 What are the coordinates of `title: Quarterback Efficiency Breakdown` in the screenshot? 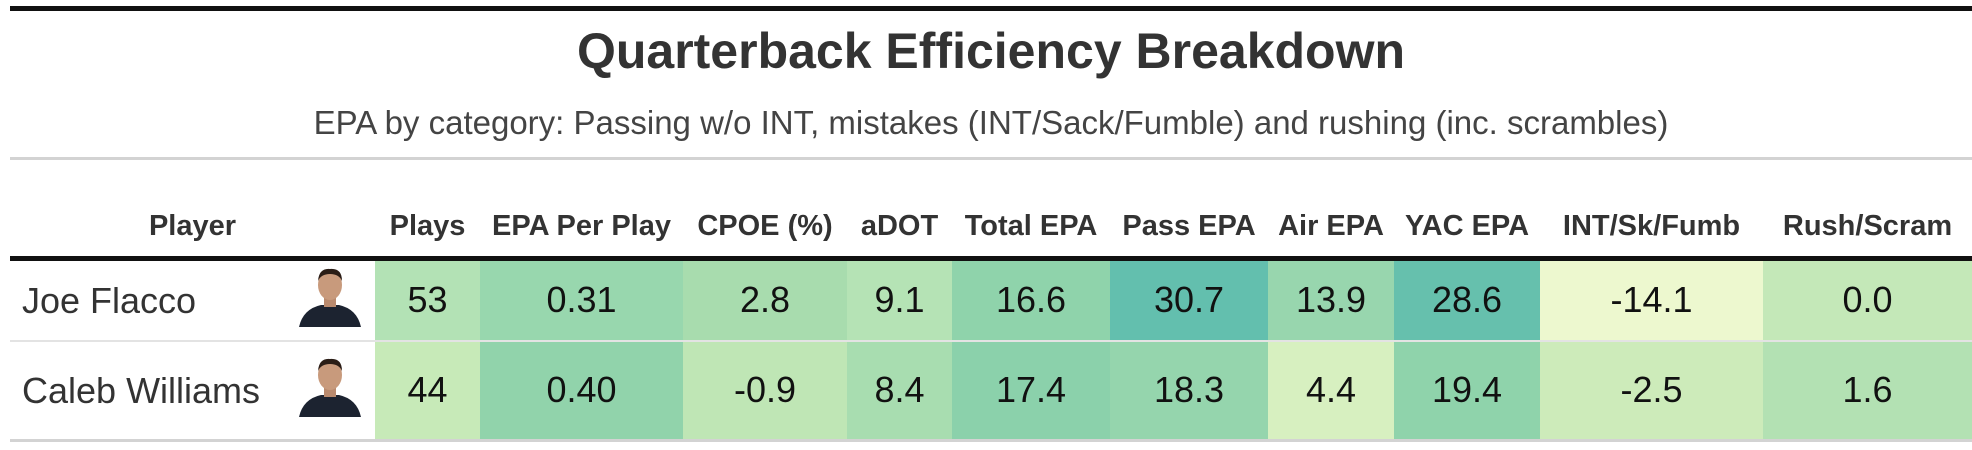 It's located at (991, 51).